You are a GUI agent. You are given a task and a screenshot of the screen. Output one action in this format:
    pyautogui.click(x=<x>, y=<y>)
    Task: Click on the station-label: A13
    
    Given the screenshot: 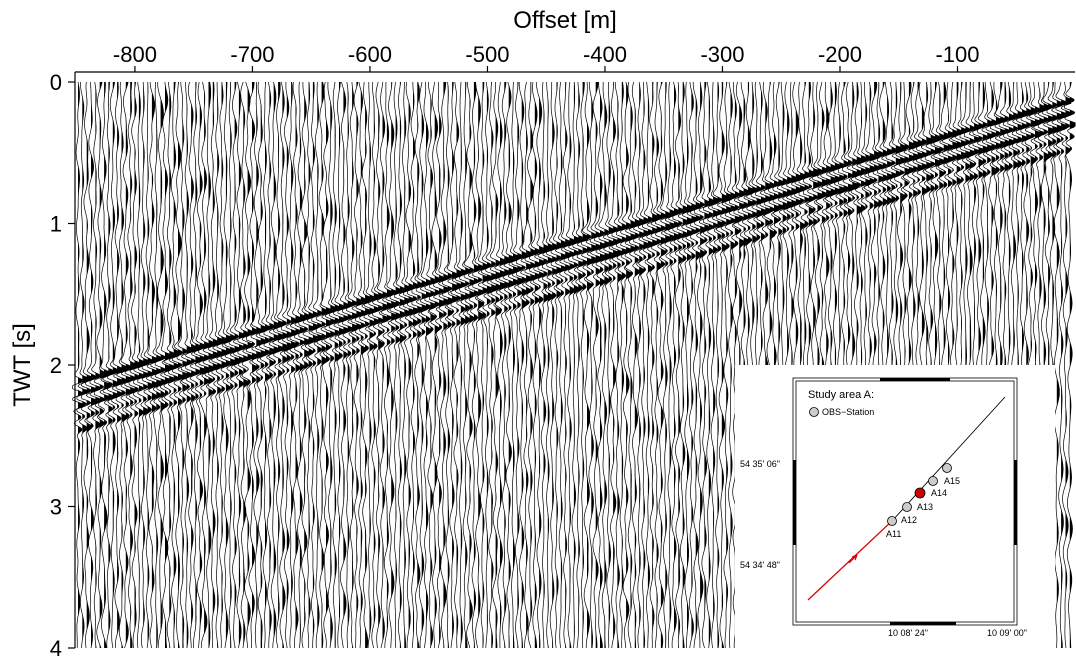 What is the action you would take?
    pyautogui.click(x=925, y=507)
    